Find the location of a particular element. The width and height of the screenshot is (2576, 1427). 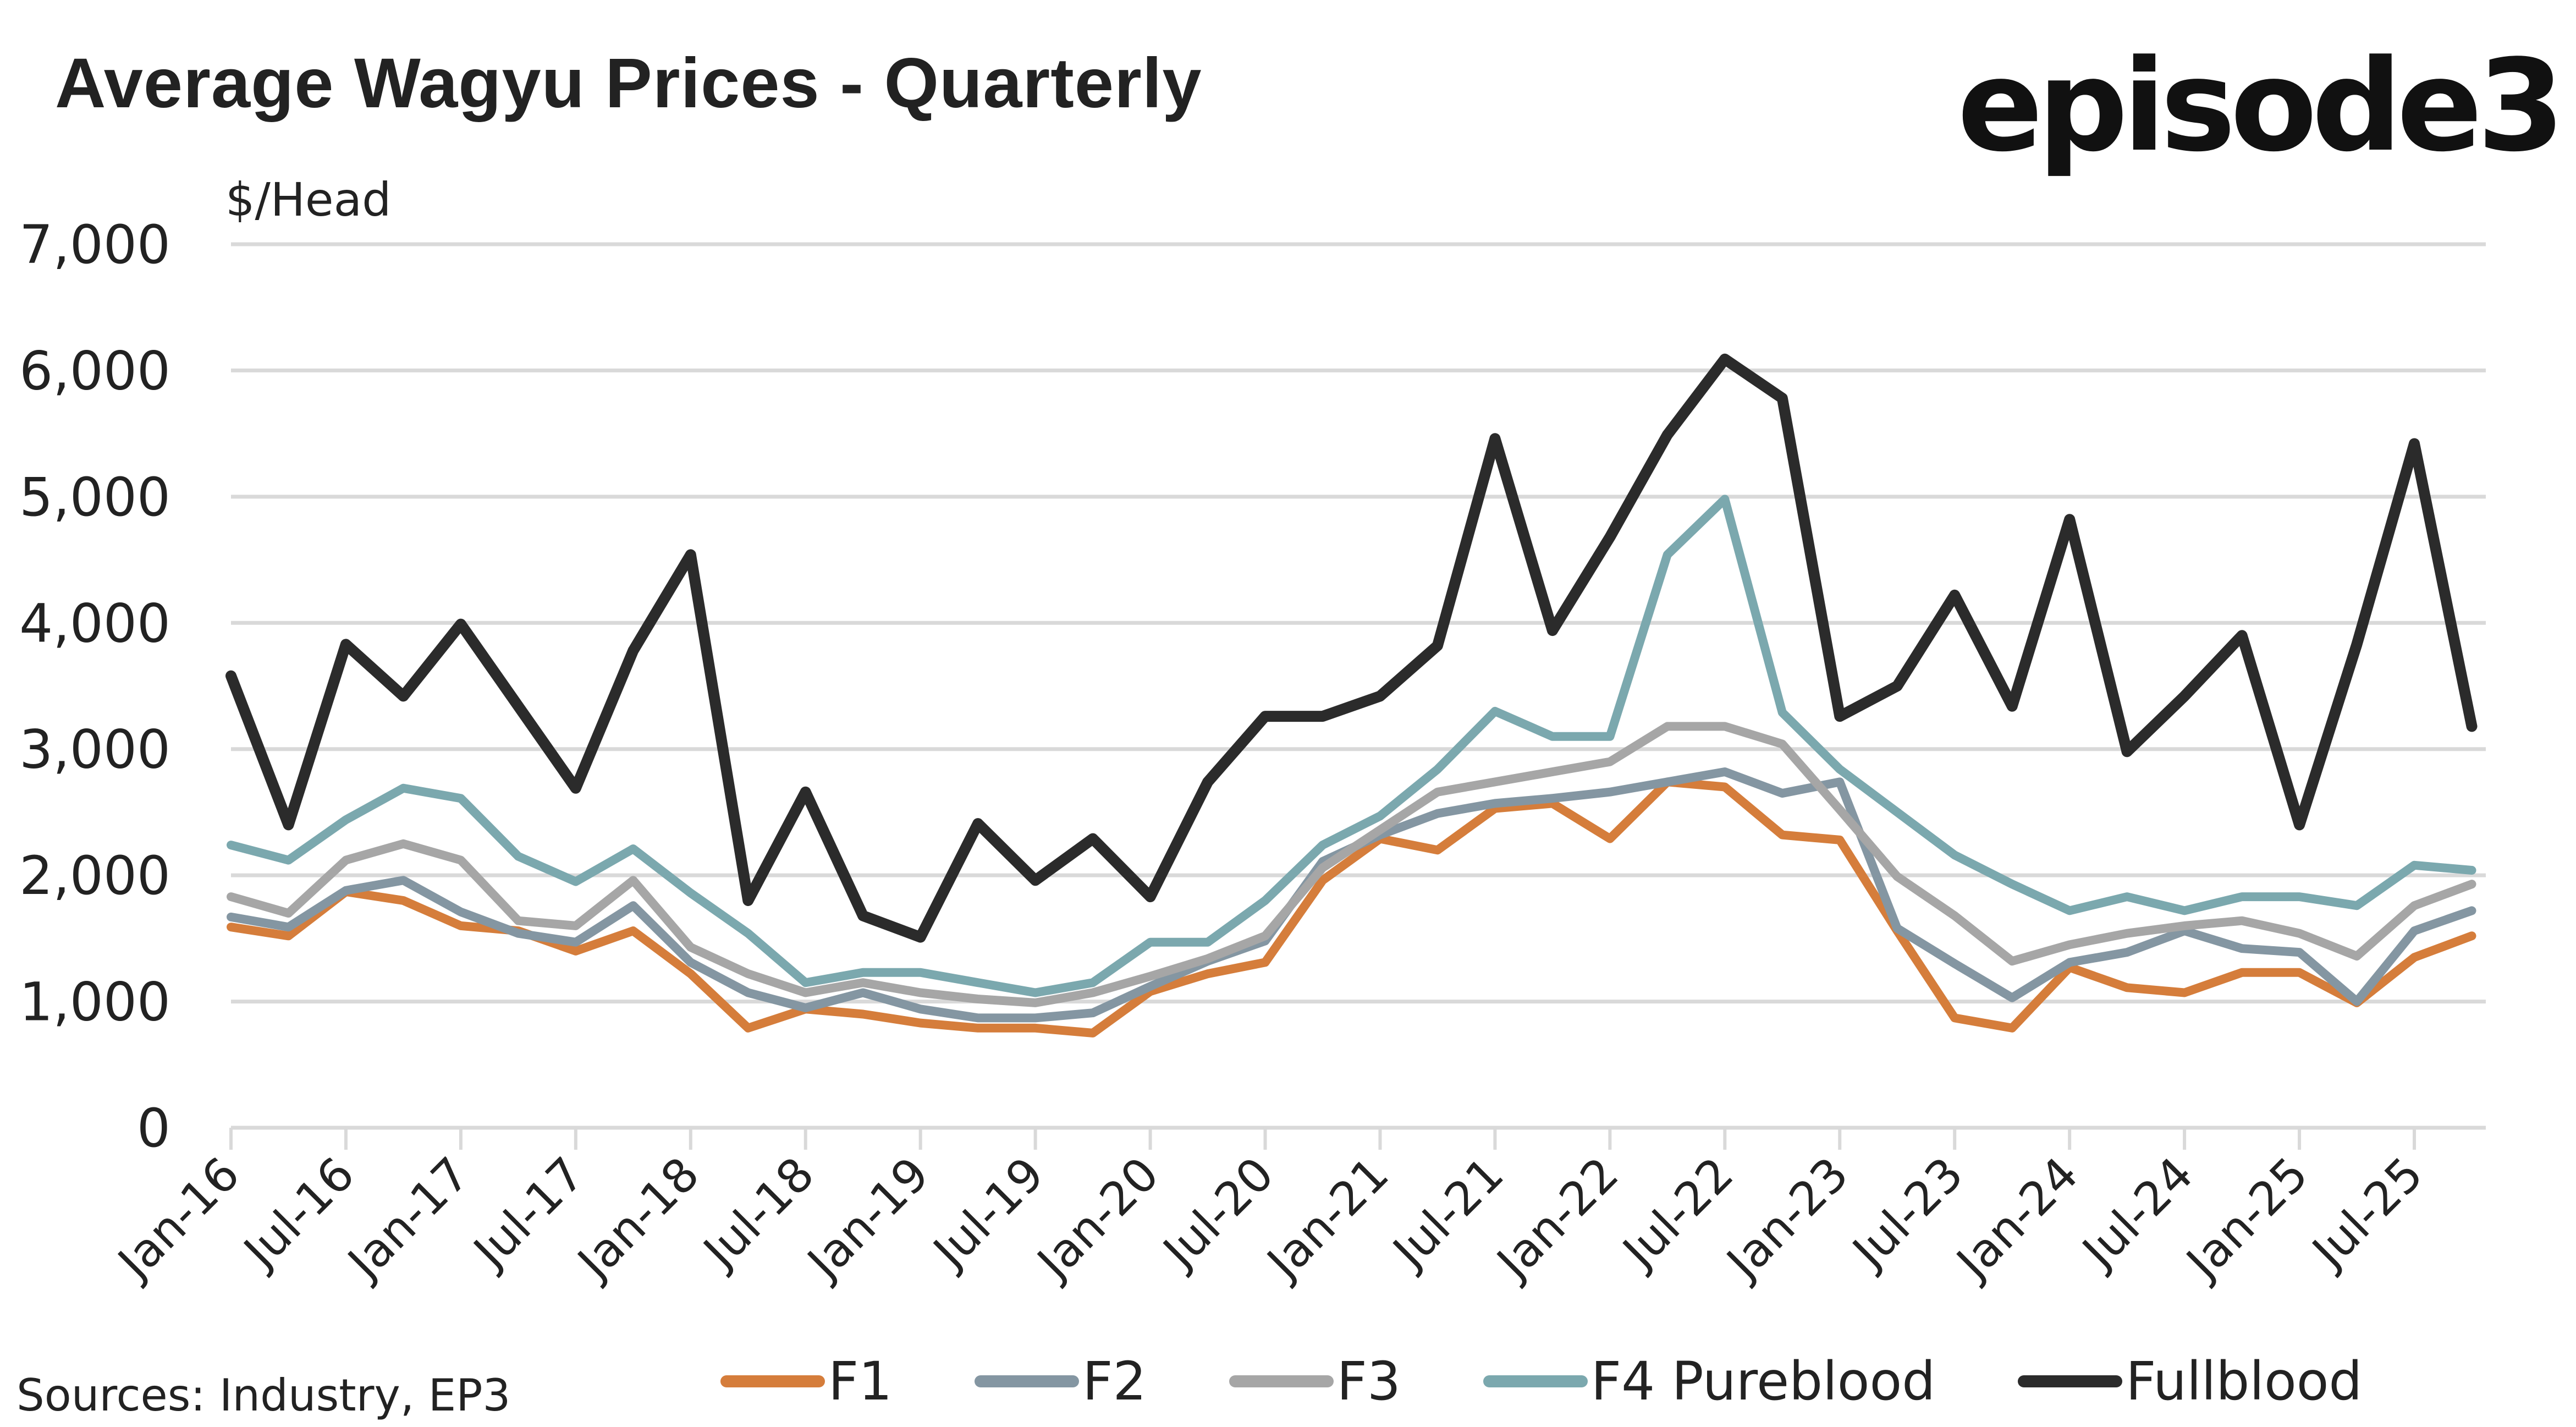

x-tick-label: Jan-17 is located at coordinates (408, 1219).